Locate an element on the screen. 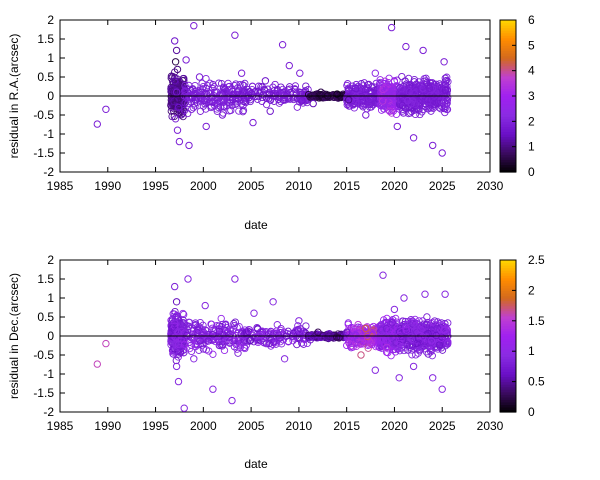 This screenshot has height=480, width=600. x-tick-label: 2025 is located at coordinates (442, 426).